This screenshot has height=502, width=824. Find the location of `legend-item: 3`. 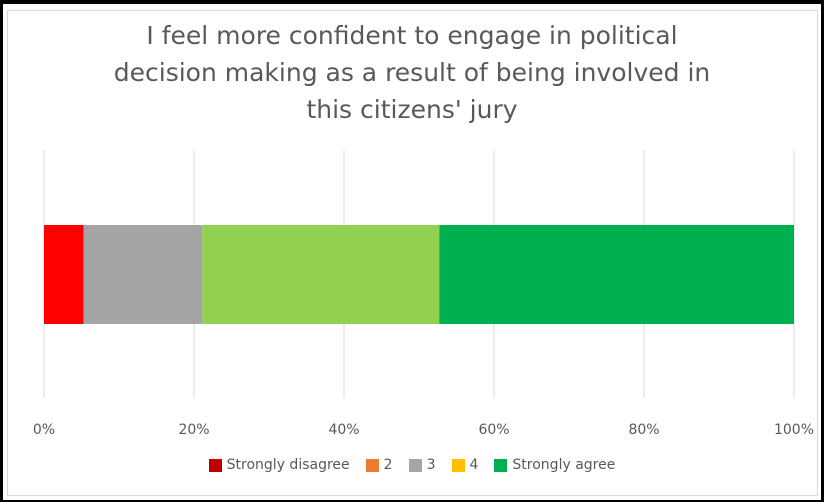

legend-item: 3 is located at coordinates (422, 465).